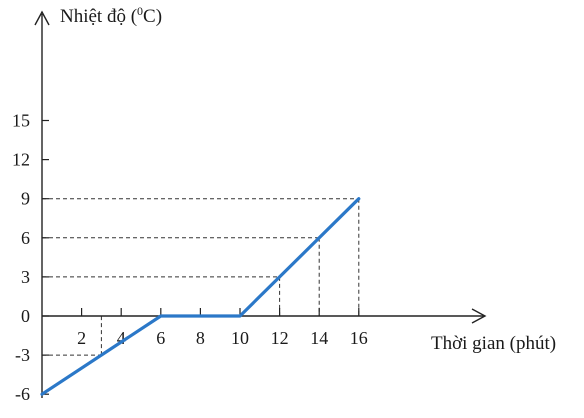 The height and width of the screenshot is (418, 584). What do you see at coordinates (111, 15) in the screenshot?
I see `y-axis-label: Nhiệt độ (0C)` at bounding box center [111, 15].